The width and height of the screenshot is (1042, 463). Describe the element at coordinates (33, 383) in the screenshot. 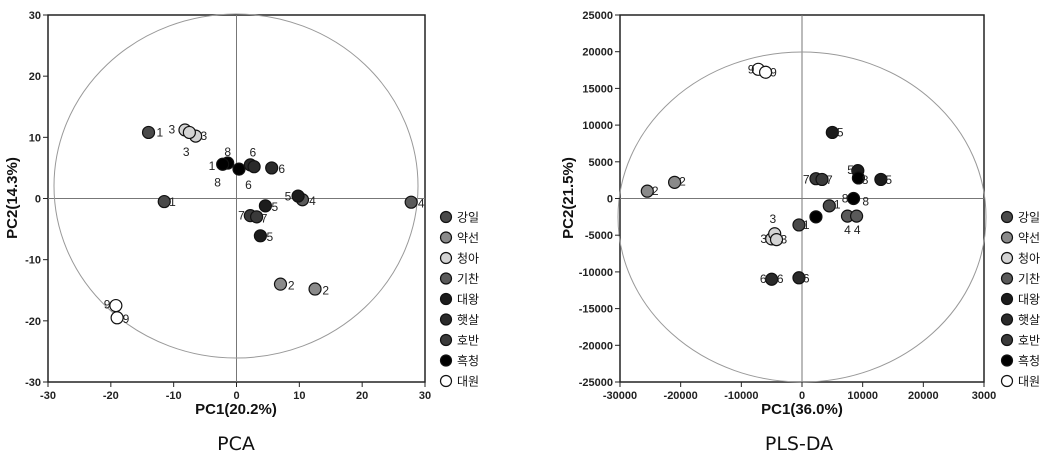

I see `y-tick-label: -30` at that location.